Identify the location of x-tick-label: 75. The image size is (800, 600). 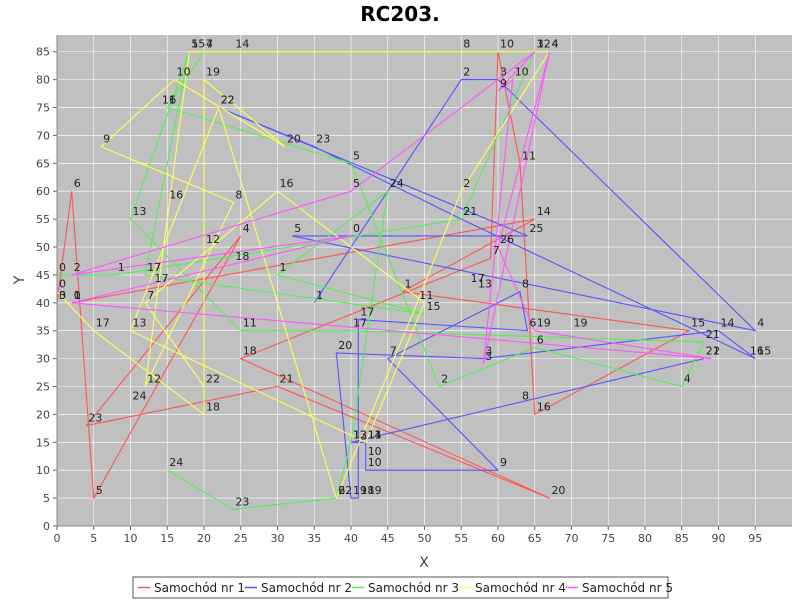
(608, 538).